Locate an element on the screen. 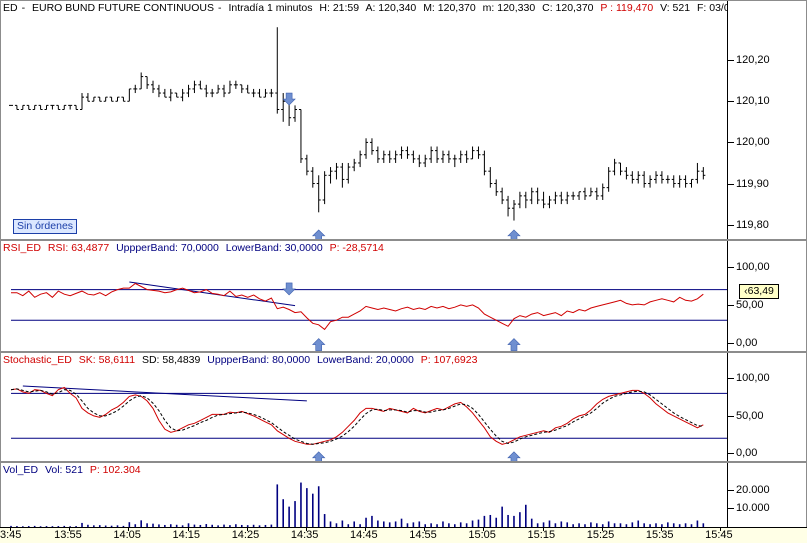  0-scale-label: 119,90 is located at coordinates (752, 183).